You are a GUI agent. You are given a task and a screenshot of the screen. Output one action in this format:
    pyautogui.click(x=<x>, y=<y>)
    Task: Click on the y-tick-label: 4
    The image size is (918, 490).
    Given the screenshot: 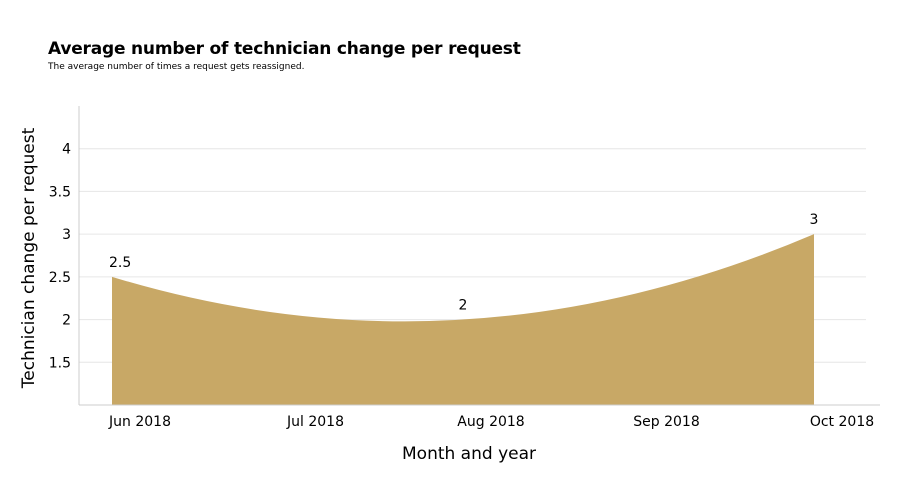 What is the action you would take?
    pyautogui.click(x=66, y=150)
    